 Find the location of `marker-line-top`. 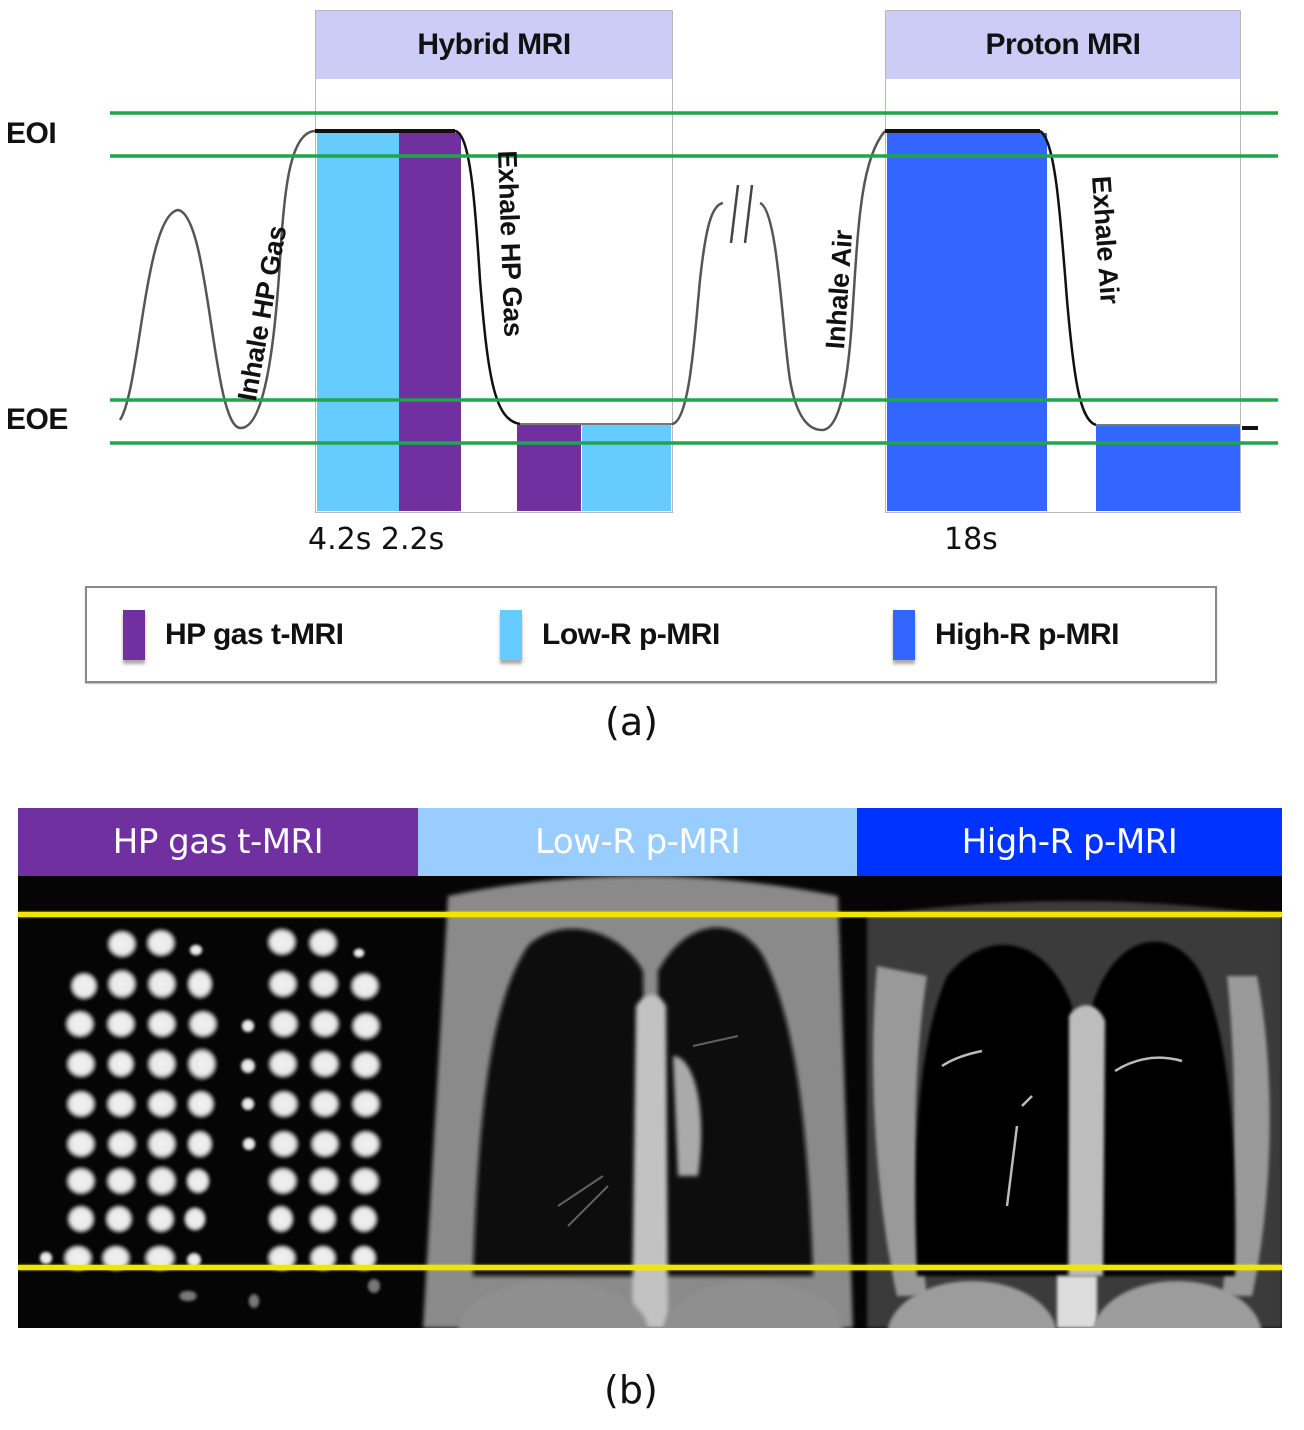

marker-line-top is located at coordinates (650, 914).